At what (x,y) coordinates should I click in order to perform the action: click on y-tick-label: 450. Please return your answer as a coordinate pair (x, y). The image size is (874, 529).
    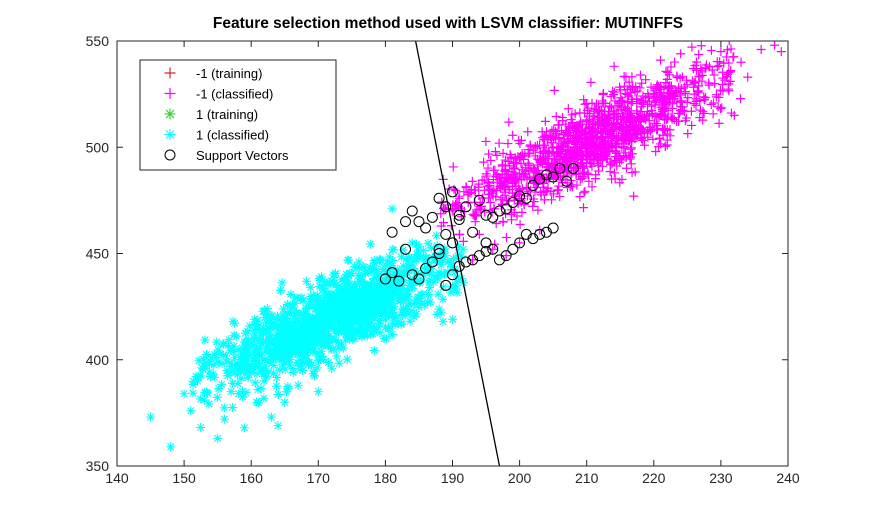
    Looking at the image, I should click on (98, 254).